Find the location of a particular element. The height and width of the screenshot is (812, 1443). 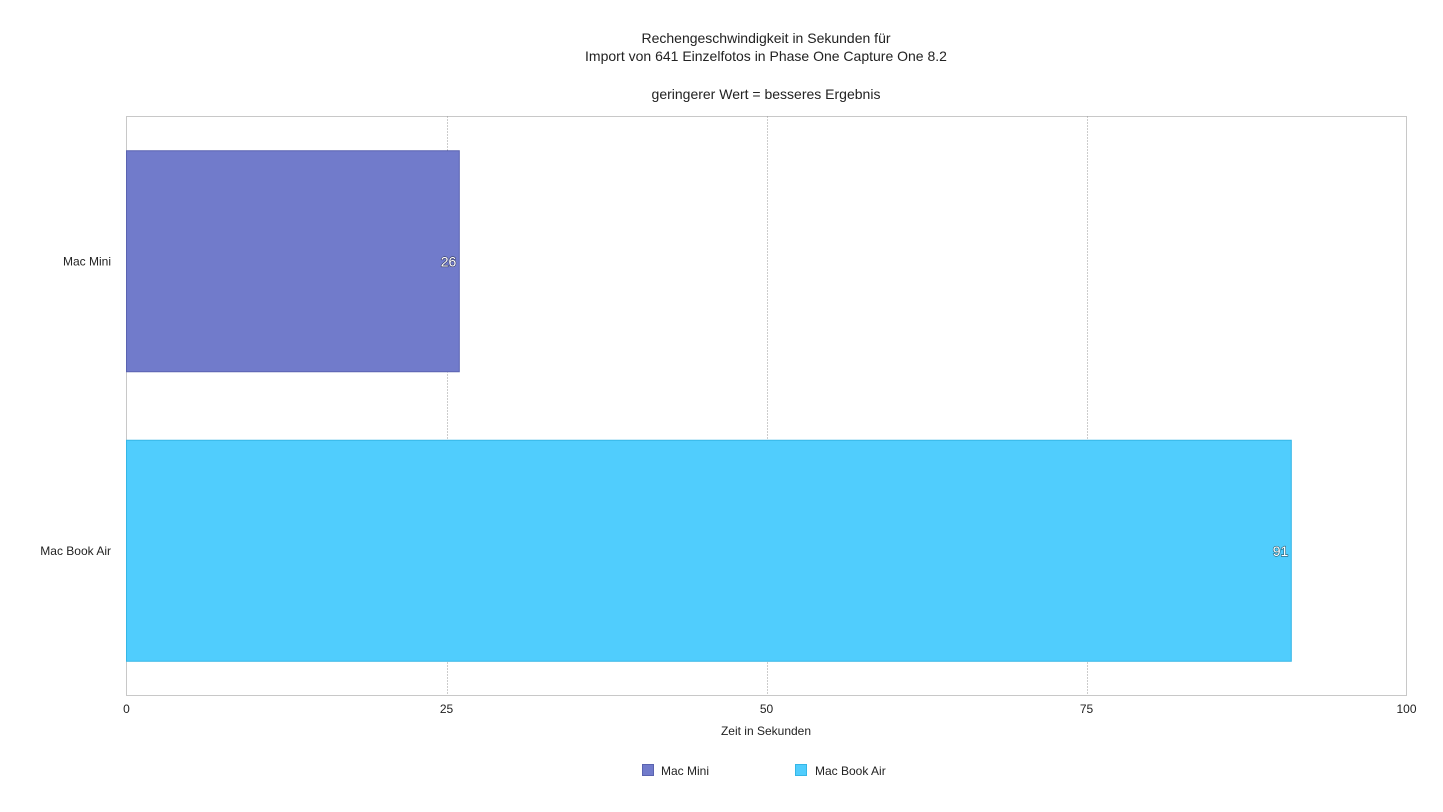

category-labels: Mac Mini Mac Book Air is located at coordinates (75, 406).